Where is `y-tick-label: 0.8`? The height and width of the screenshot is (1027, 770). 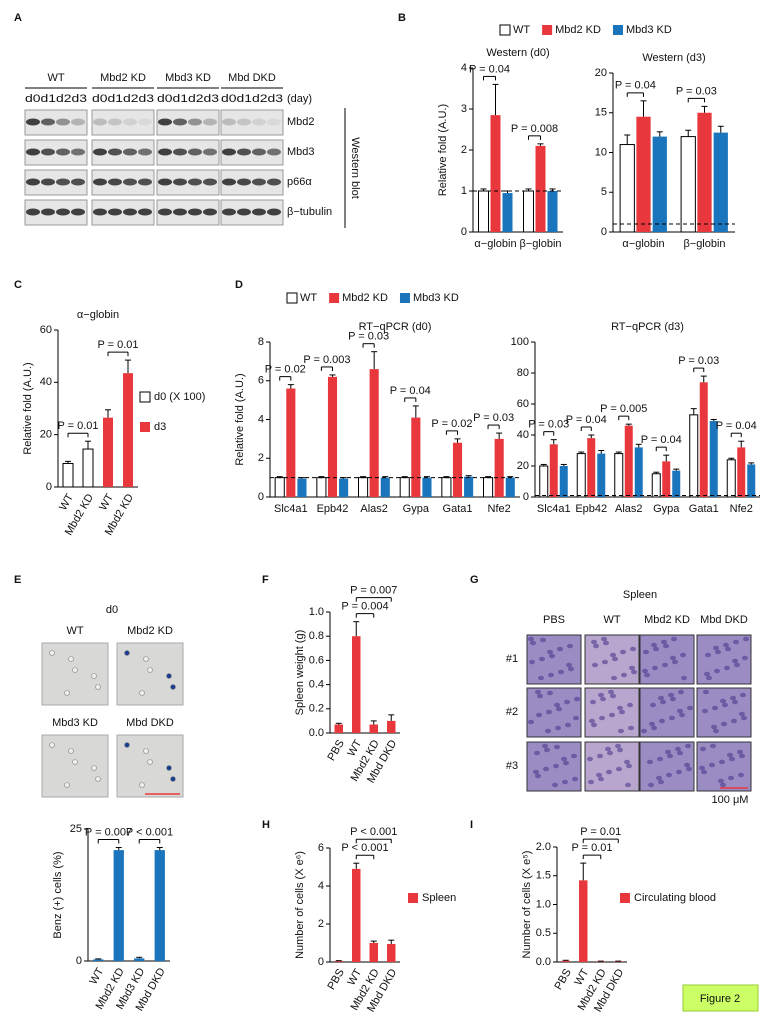 y-tick-label: 0.8 is located at coordinates (316, 636).